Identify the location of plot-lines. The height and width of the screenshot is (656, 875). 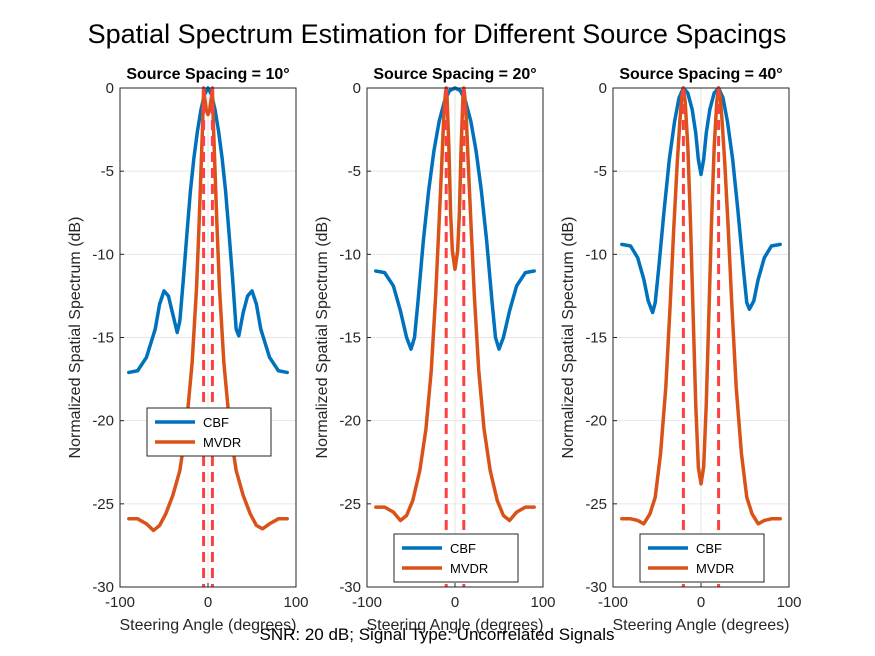
(701, 336).